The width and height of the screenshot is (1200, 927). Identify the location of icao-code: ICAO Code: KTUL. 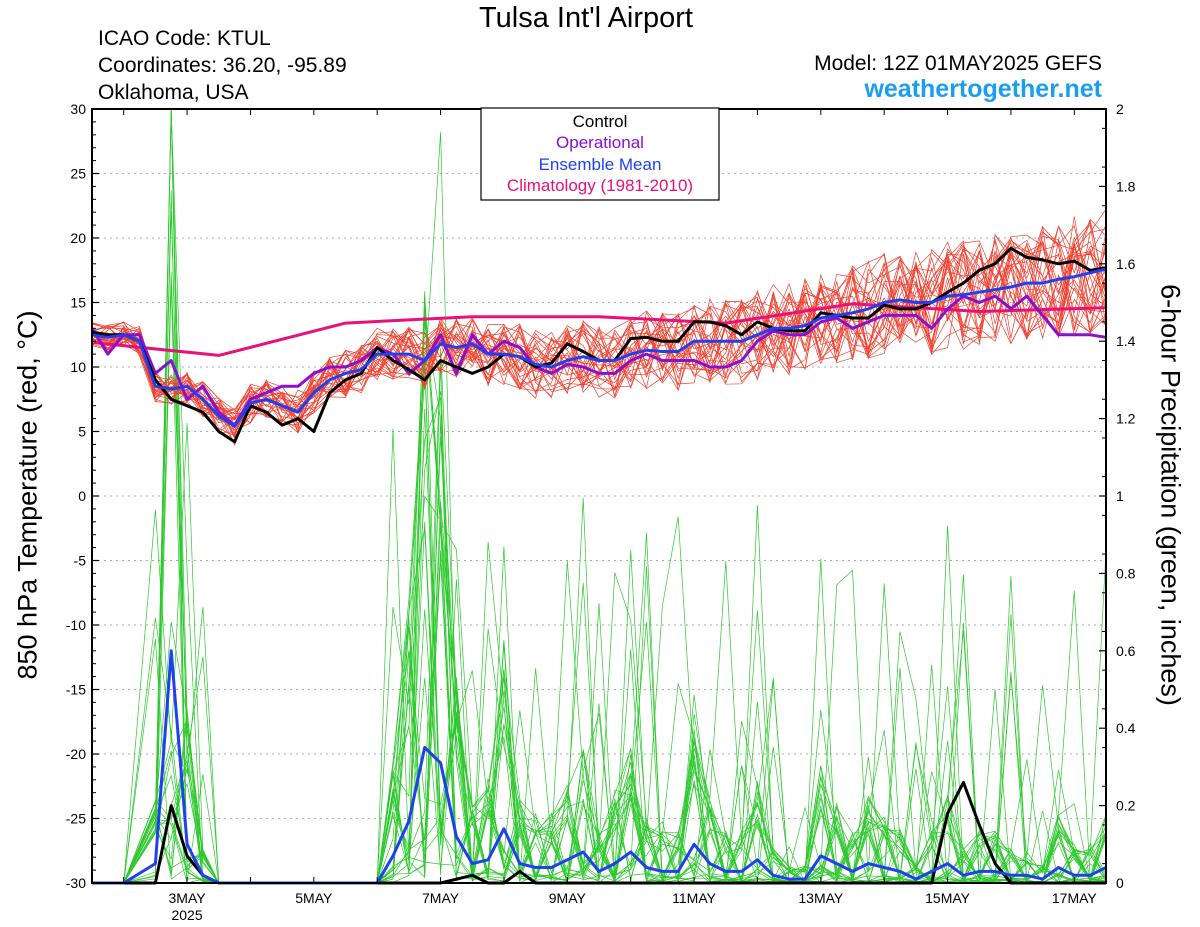
(184, 38).